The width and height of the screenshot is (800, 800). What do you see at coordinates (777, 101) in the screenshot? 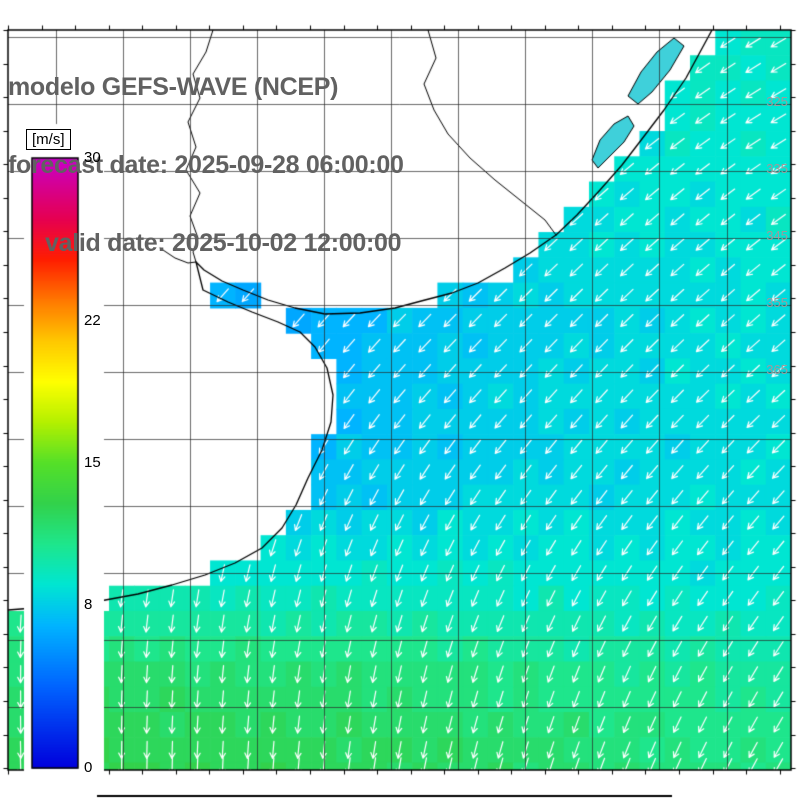
I see `right-edge-label-325: 325` at bounding box center [777, 101].